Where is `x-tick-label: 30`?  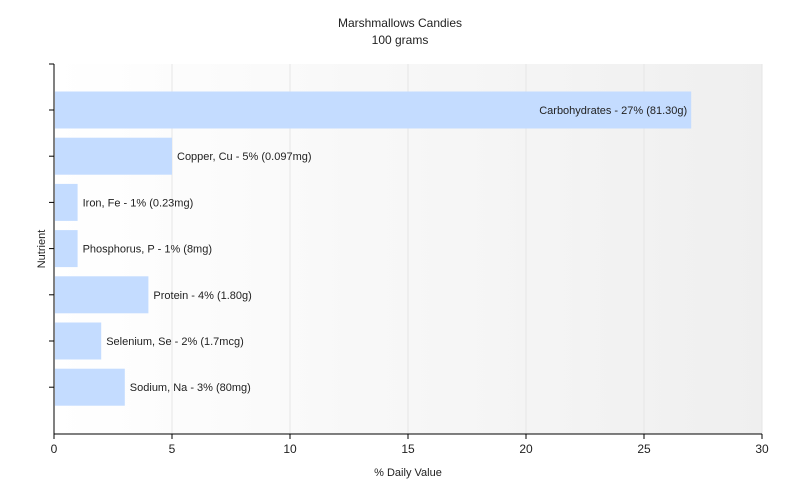 x-tick-label: 30 is located at coordinates (762, 449).